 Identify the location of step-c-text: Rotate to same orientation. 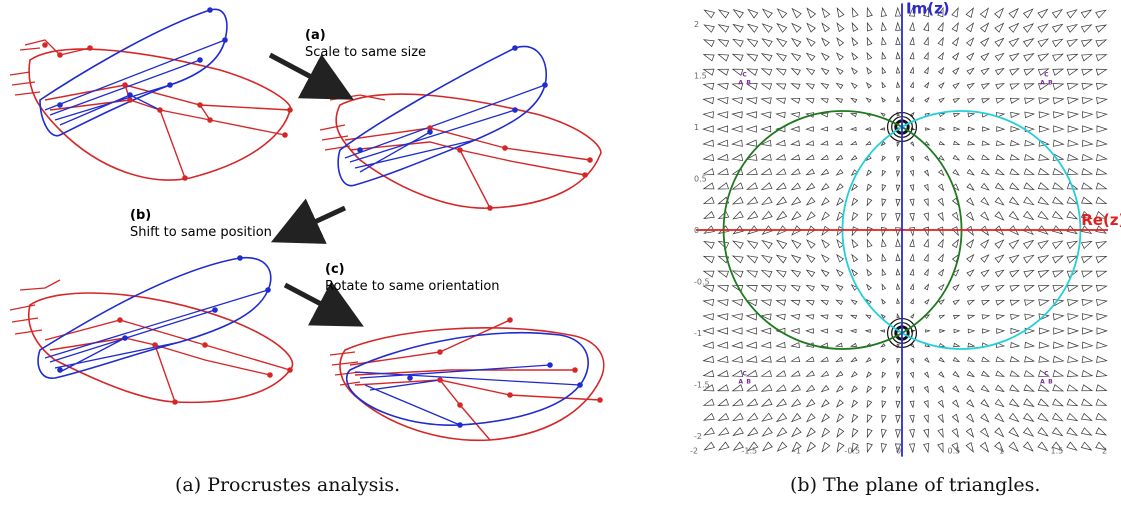
(412, 286).